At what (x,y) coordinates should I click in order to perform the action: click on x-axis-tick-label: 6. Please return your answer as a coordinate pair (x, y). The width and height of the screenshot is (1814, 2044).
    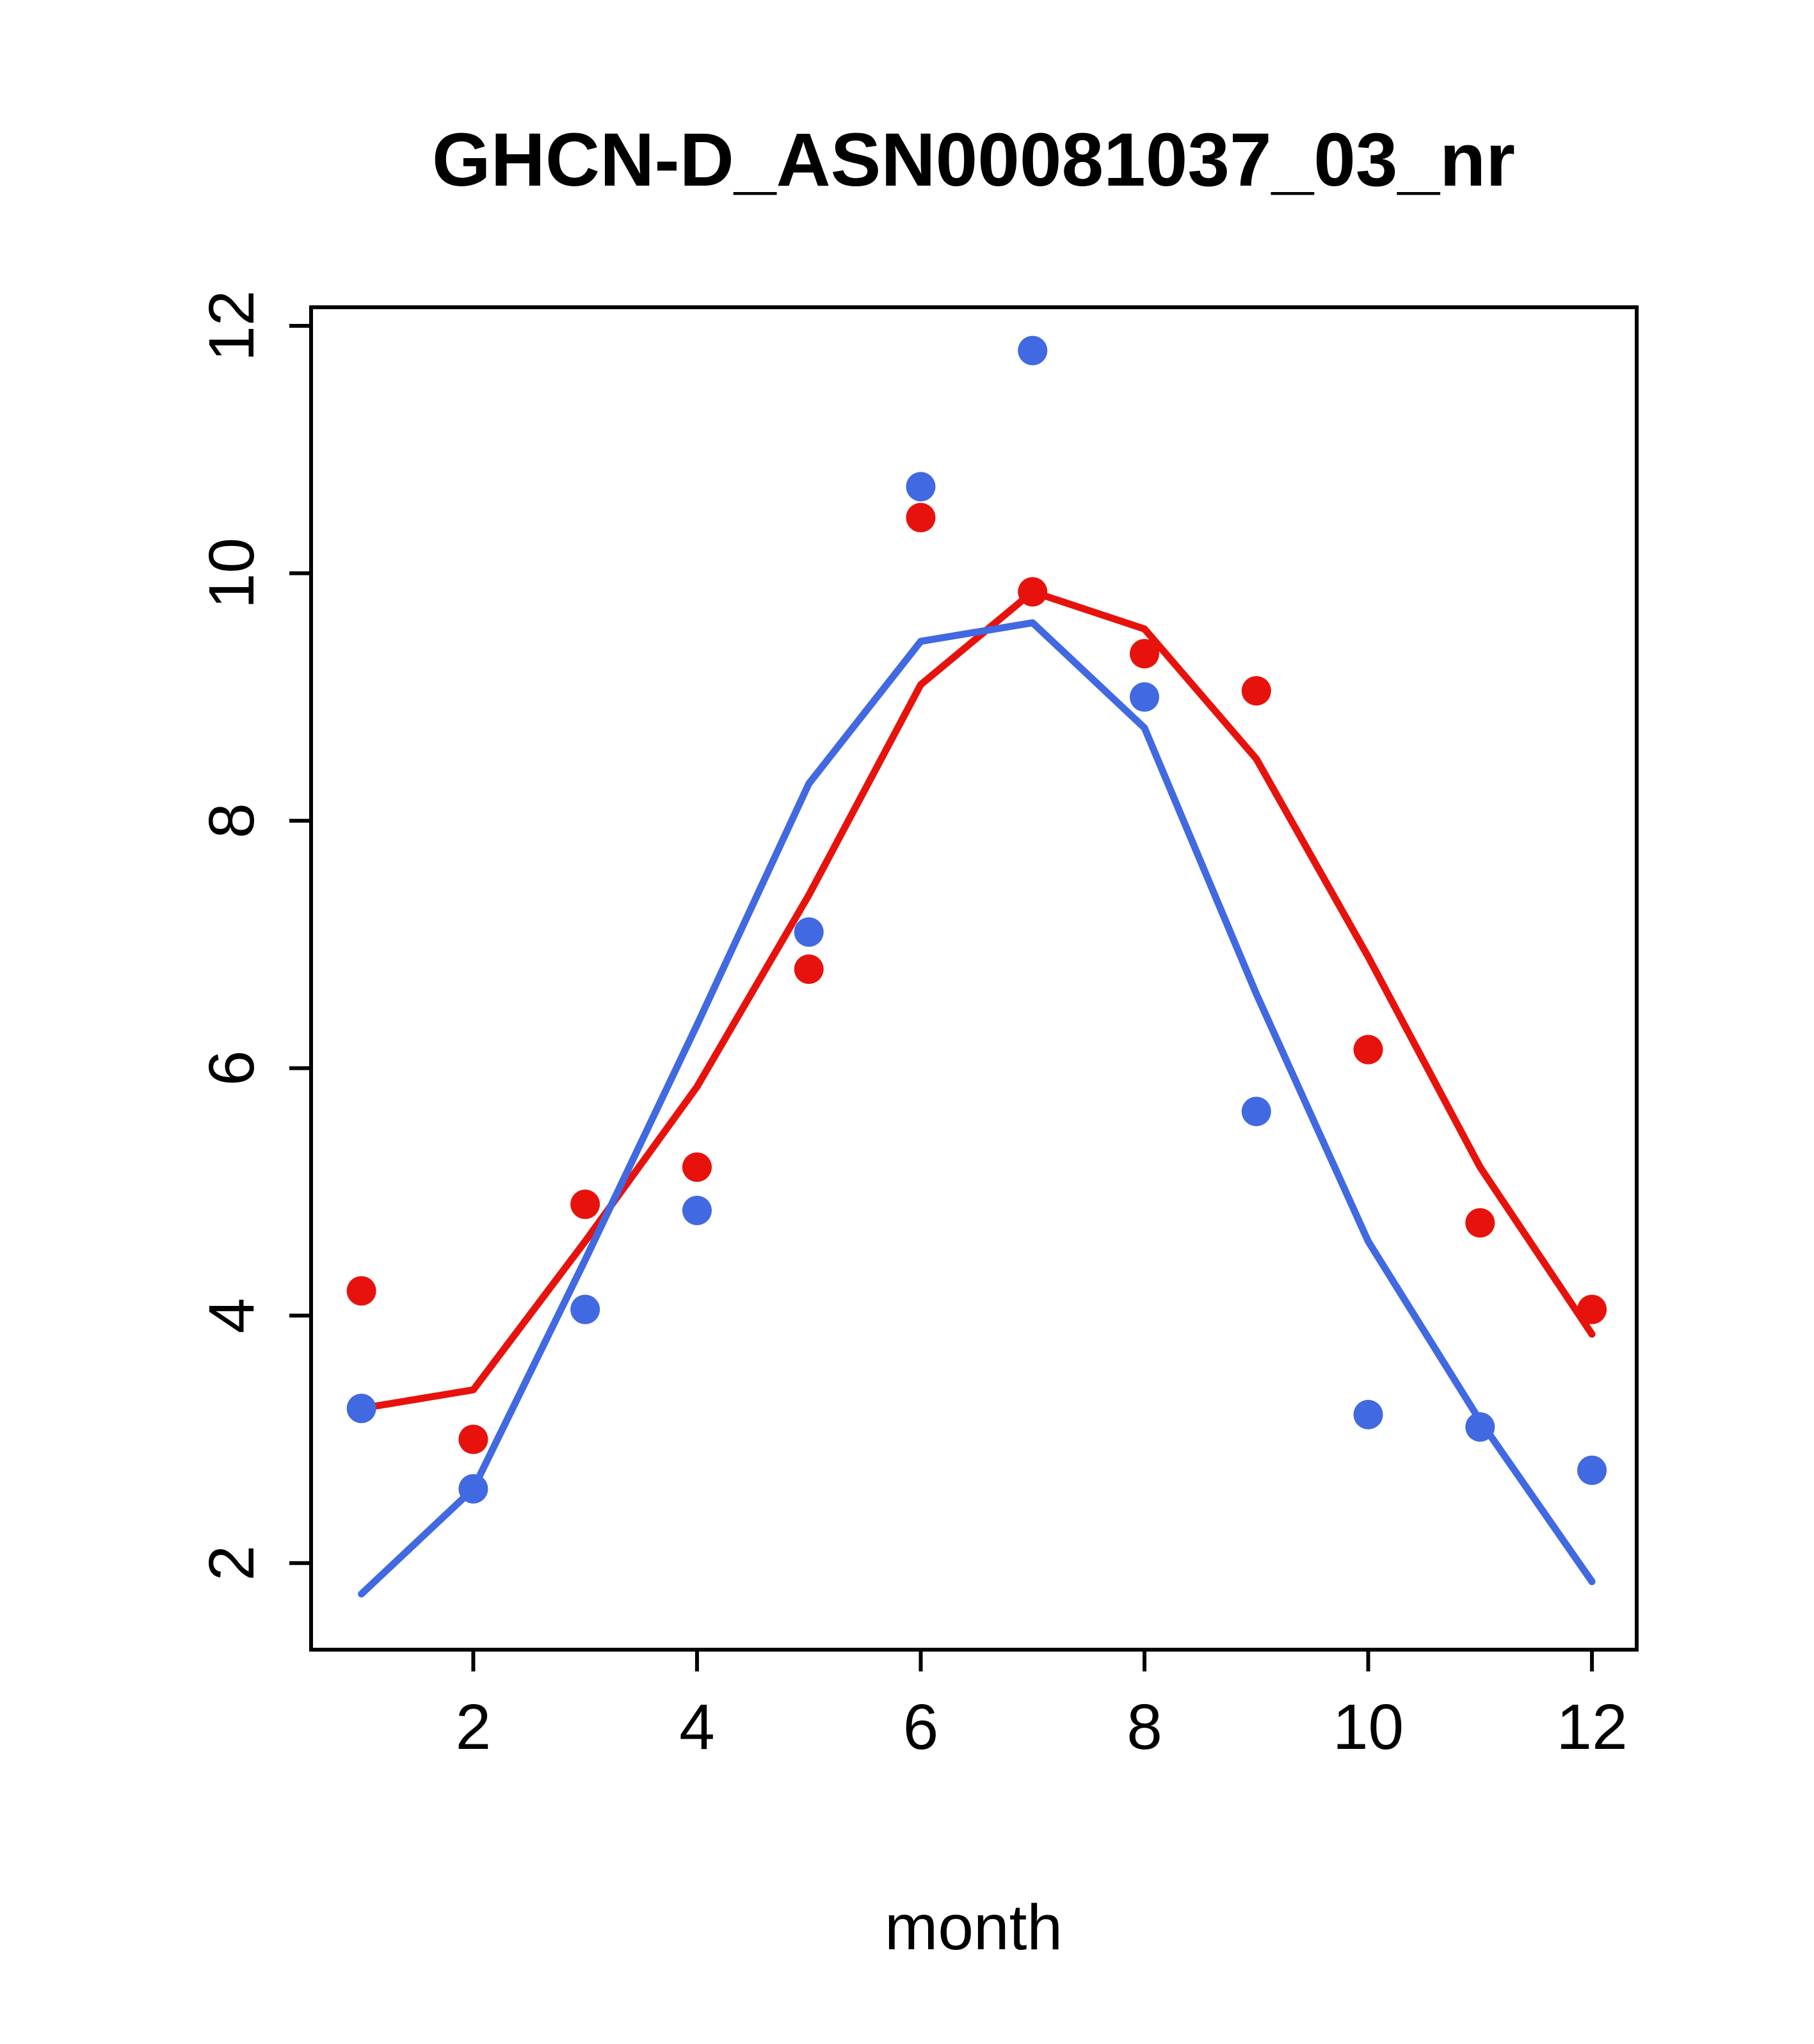
    Looking at the image, I should click on (921, 1727).